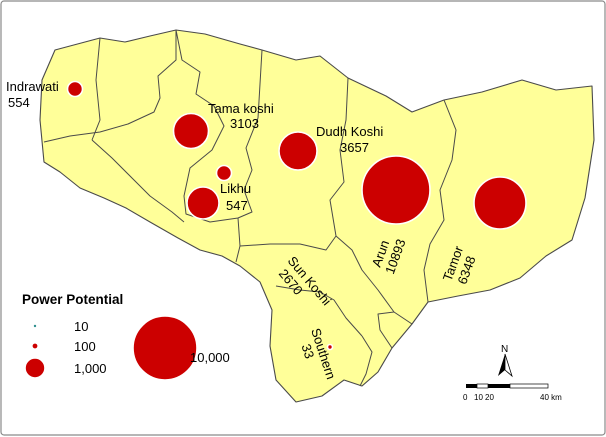 This screenshot has width=606, height=437. Describe the element at coordinates (191, 131) in the screenshot. I see `bubble-tama-koshi` at that location.